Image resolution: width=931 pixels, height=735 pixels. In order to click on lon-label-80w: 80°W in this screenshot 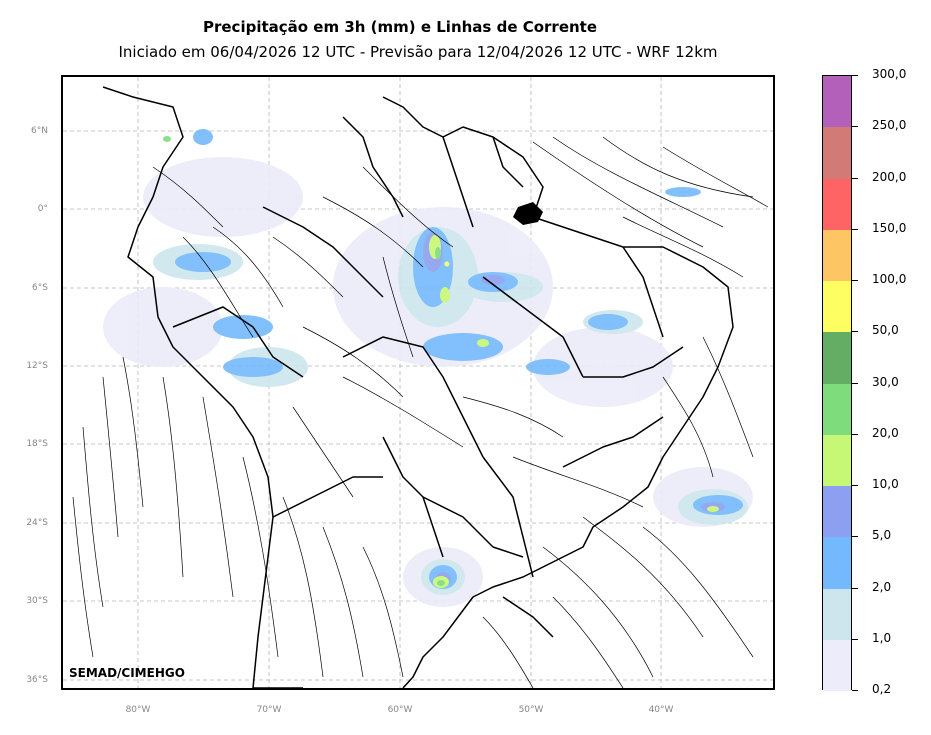, I will do `click(138, 710)`.